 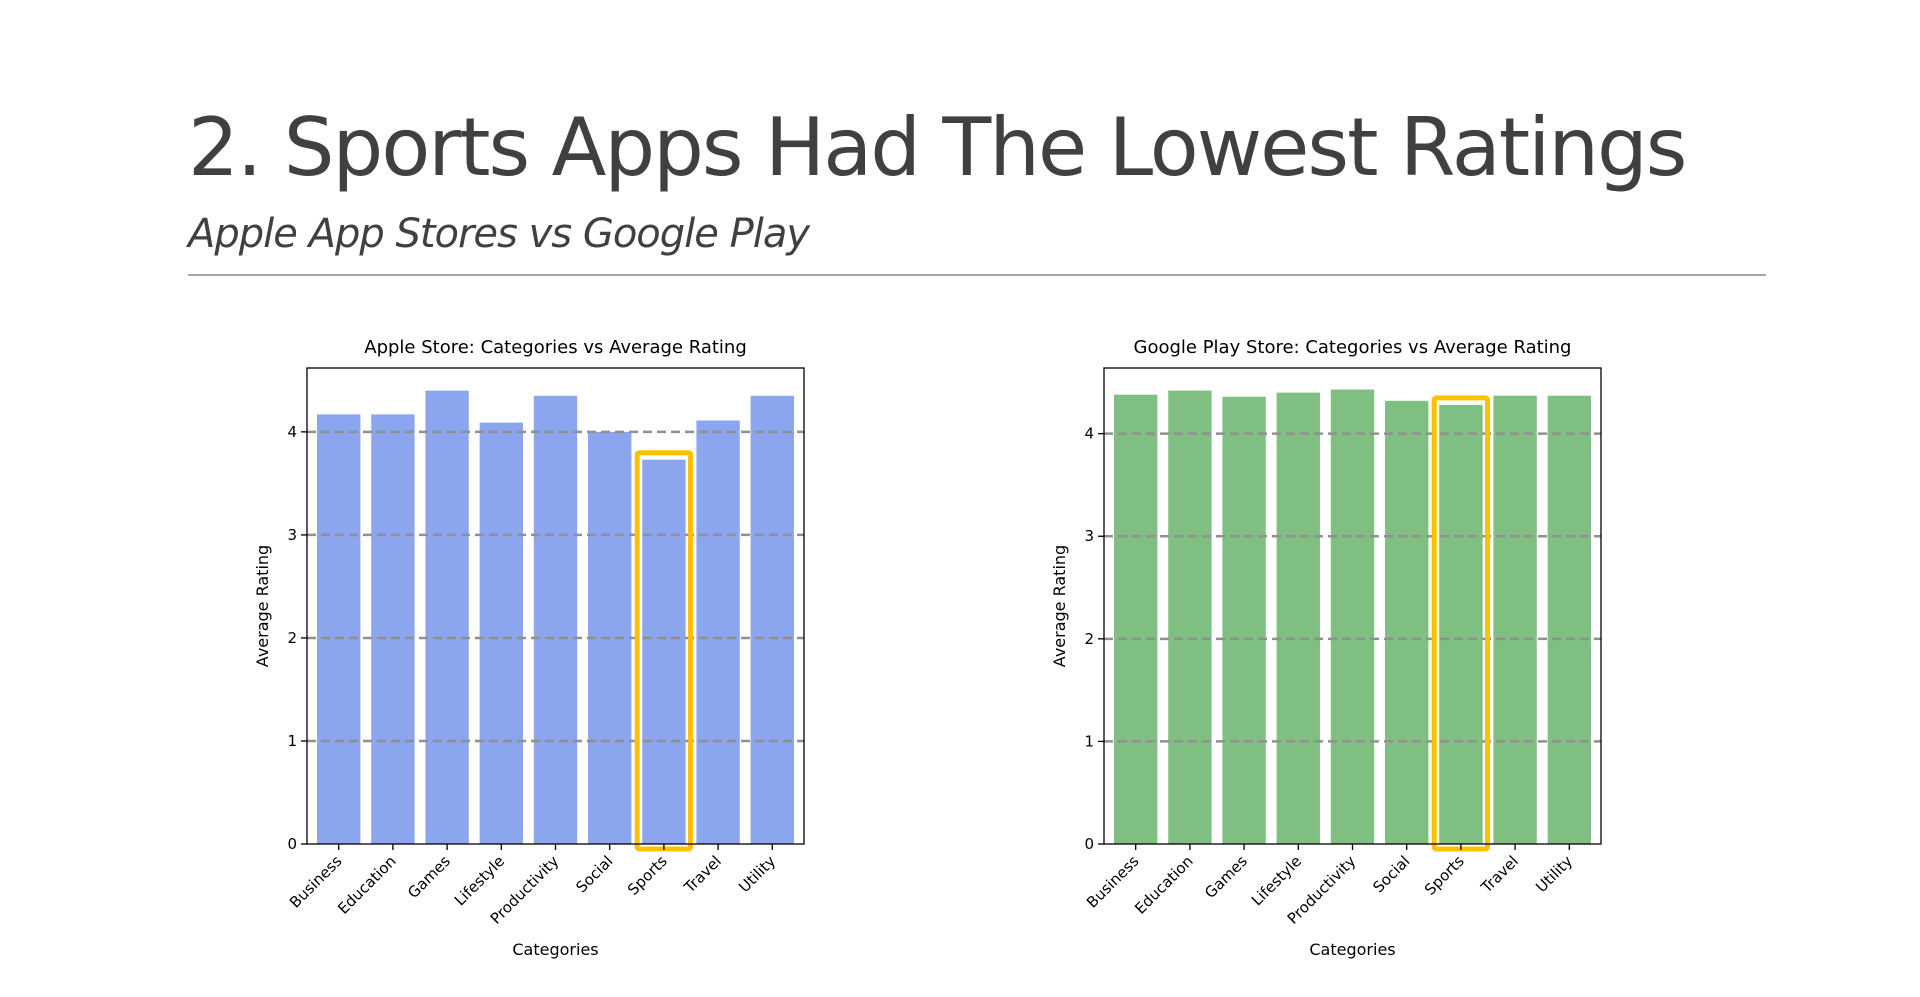 What do you see at coordinates (292, 741) in the screenshot?
I see `chart1-y-tick-label-1: 1` at bounding box center [292, 741].